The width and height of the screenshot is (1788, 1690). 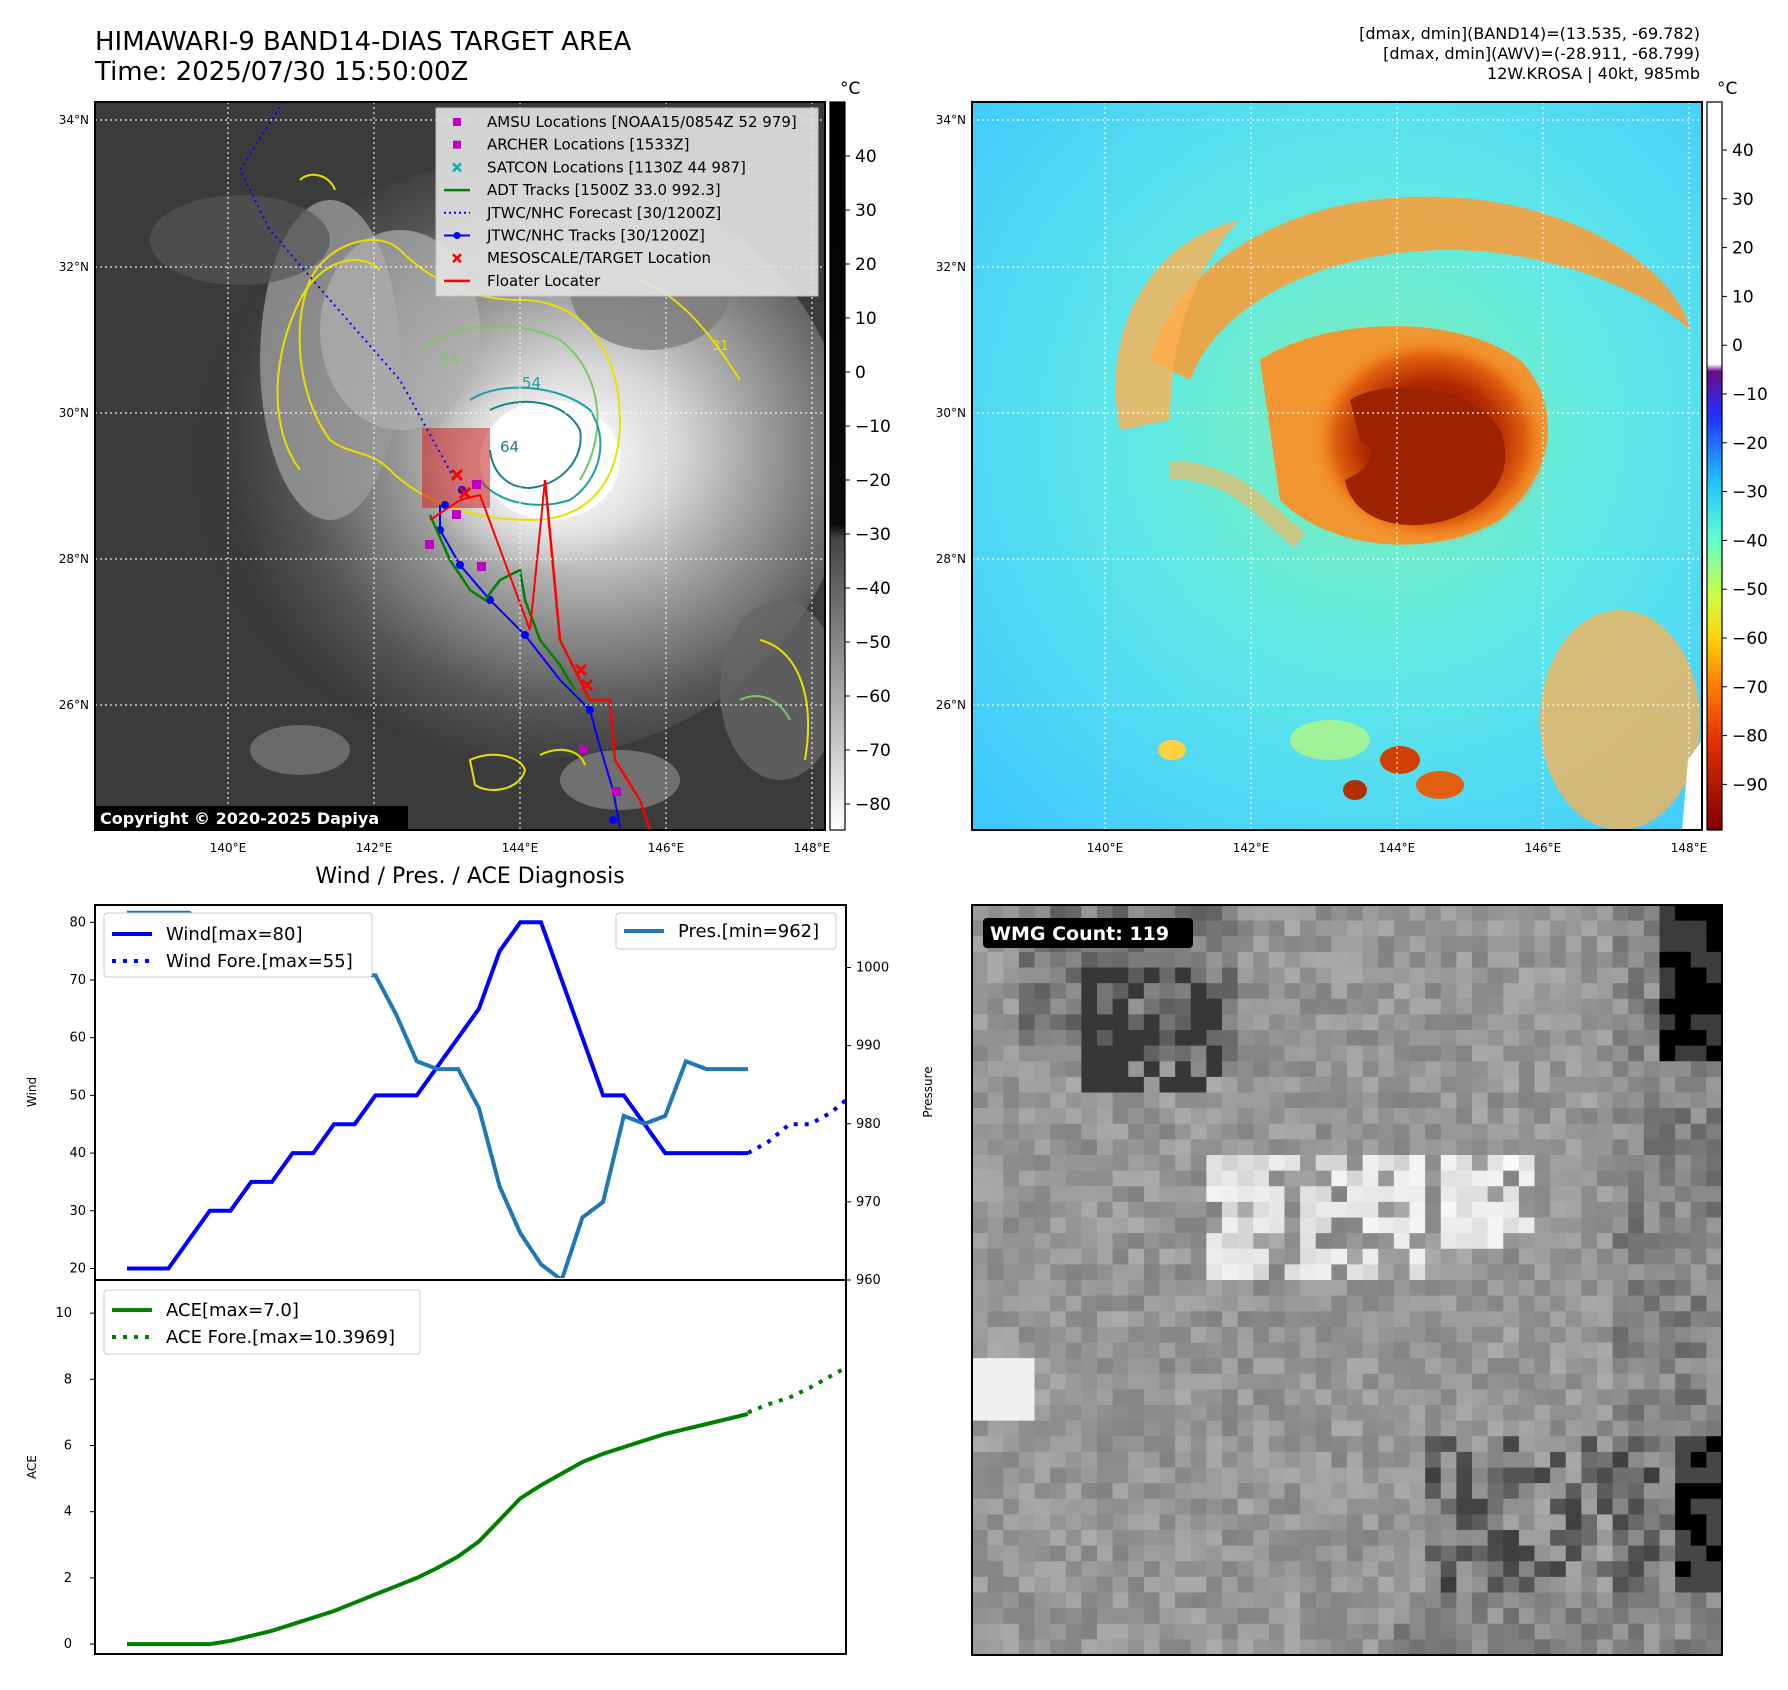 I want to click on stats-band14: [dmax, dmin](BAND14)=(13.535, -69.782), so click(x=1529, y=33).